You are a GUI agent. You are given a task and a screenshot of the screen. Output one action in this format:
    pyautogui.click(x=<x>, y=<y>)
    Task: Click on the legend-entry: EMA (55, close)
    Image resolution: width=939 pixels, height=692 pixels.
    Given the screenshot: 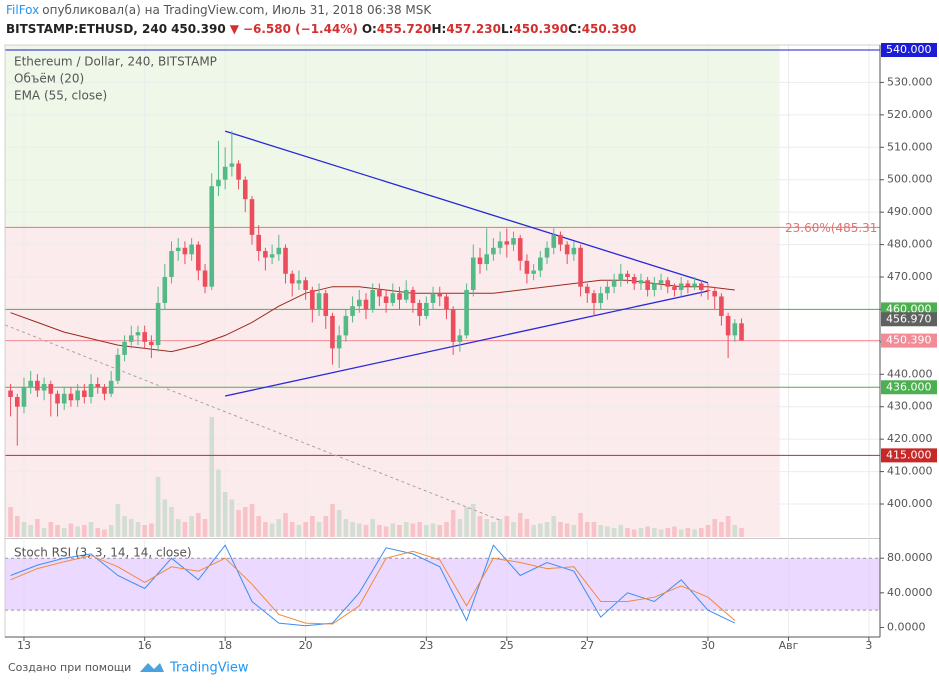 What is the action you would take?
    pyautogui.click(x=60, y=96)
    